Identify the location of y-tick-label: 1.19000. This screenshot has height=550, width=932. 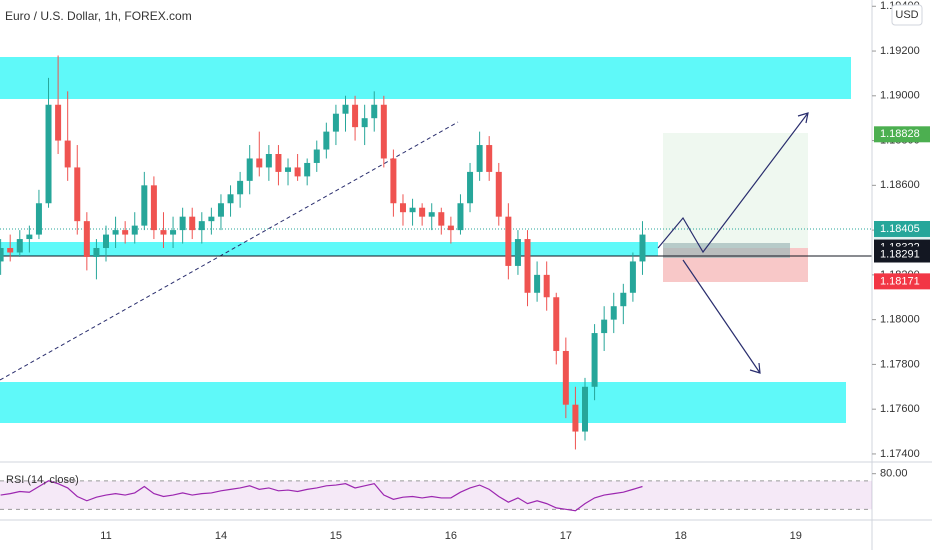
(900, 96).